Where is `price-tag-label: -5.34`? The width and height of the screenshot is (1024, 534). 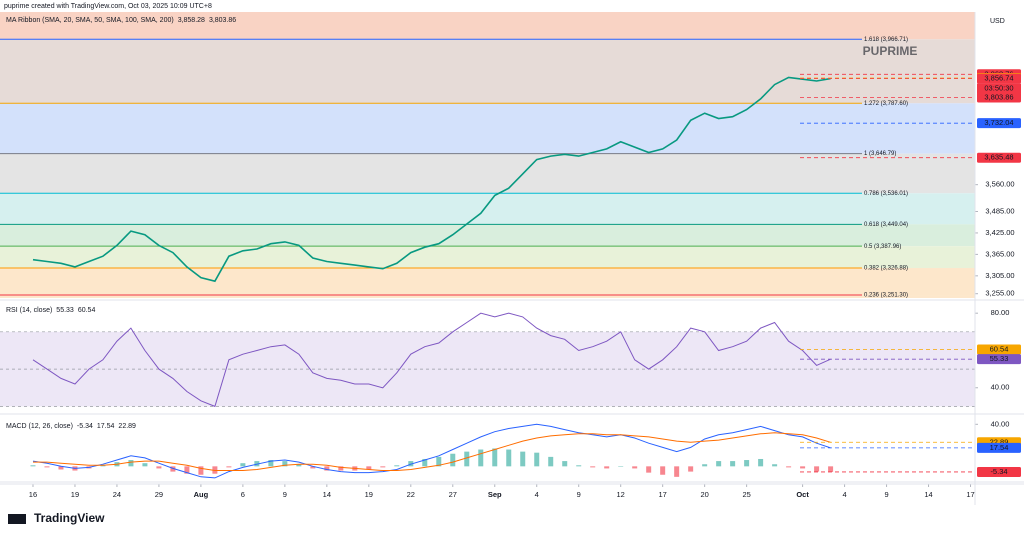 price-tag-label: -5.34 is located at coordinates (998, 471).